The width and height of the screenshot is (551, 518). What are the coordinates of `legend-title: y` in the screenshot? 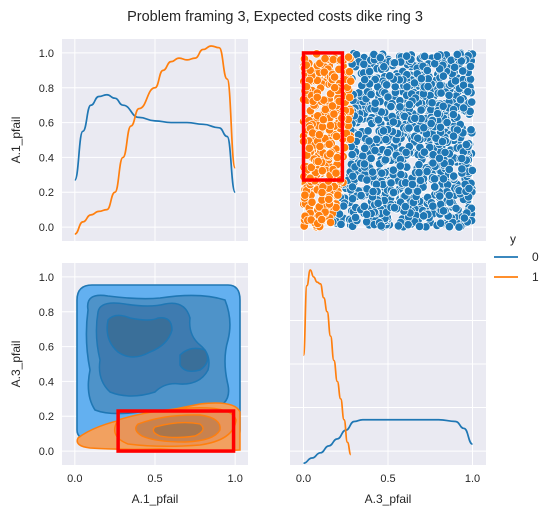 It's located at (513, 239).